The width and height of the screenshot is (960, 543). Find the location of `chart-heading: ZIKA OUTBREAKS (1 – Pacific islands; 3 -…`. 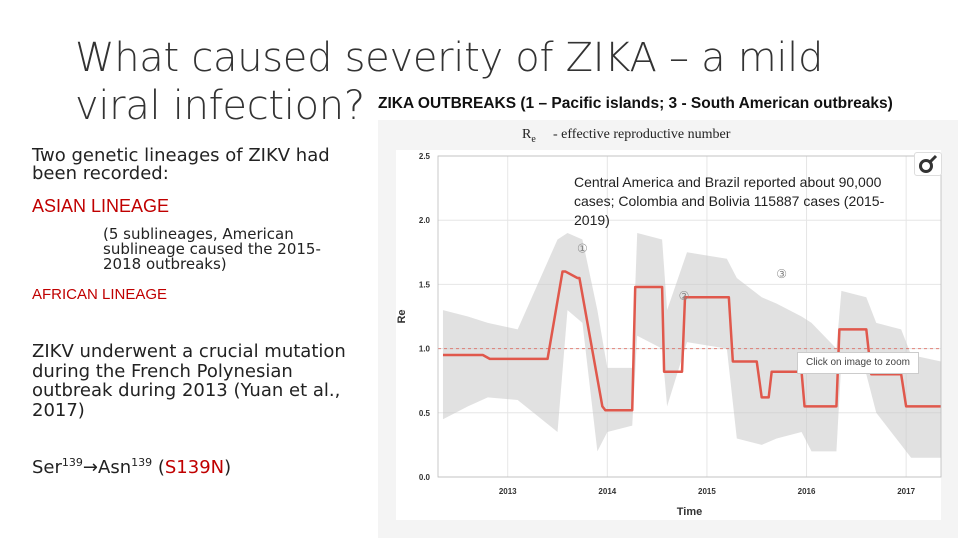

chart-heading: ZIKA OUTBREAKS (1 – Pacific islands; 3 -… is located at coordinates (635, 103).